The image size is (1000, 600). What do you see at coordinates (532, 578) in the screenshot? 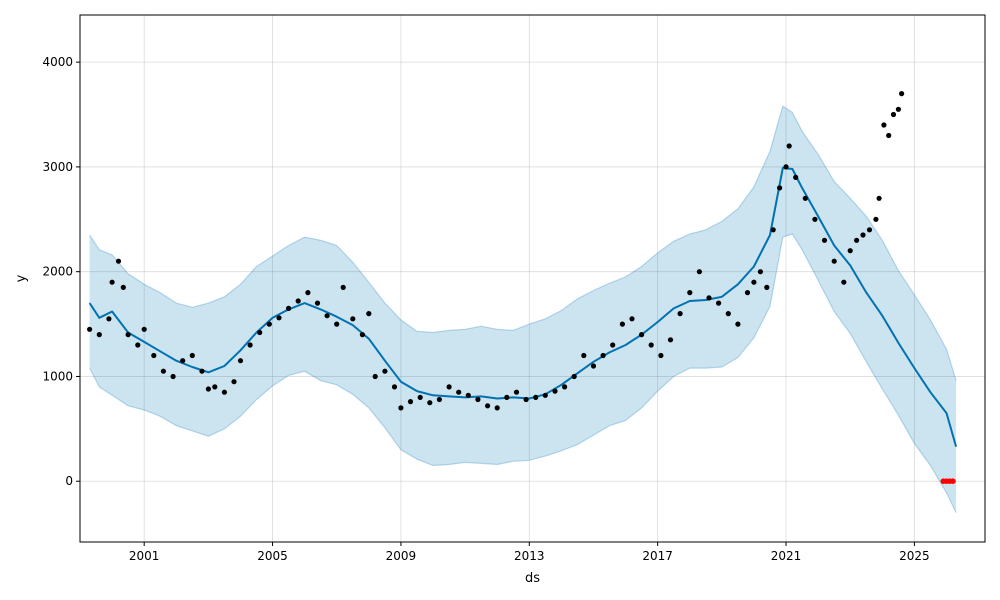
I see `x-axis-title: ds` at bounding box center [532, 578].